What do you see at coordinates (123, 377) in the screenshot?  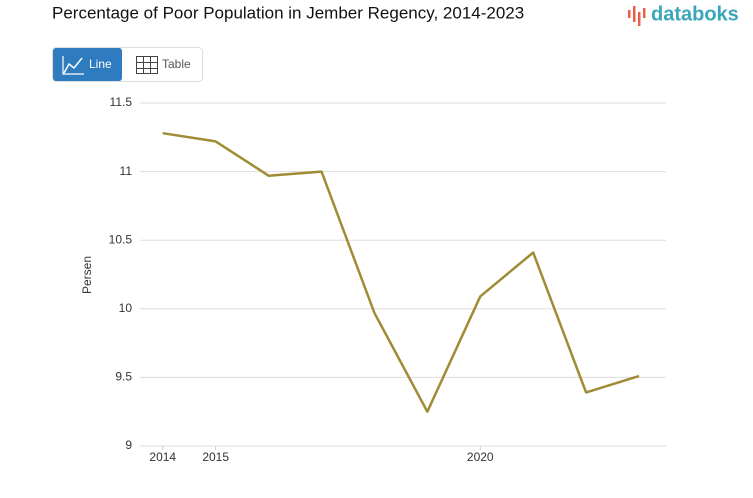 I see `y-tick-label: 9.5` at bounding box center [123, 377].